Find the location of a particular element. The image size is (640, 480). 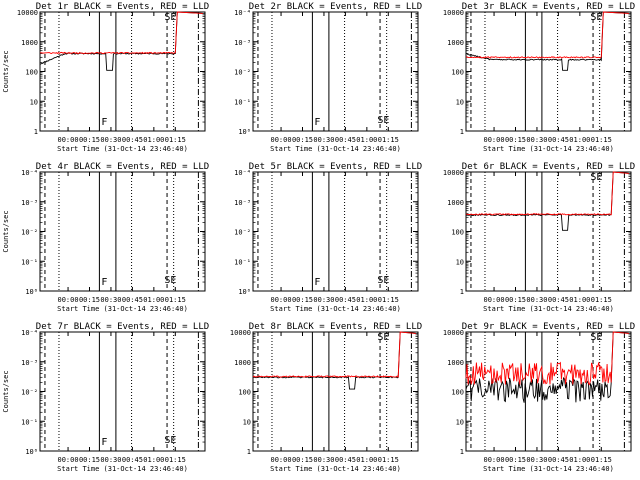

events-series-line is located at coordinates (547, 367).